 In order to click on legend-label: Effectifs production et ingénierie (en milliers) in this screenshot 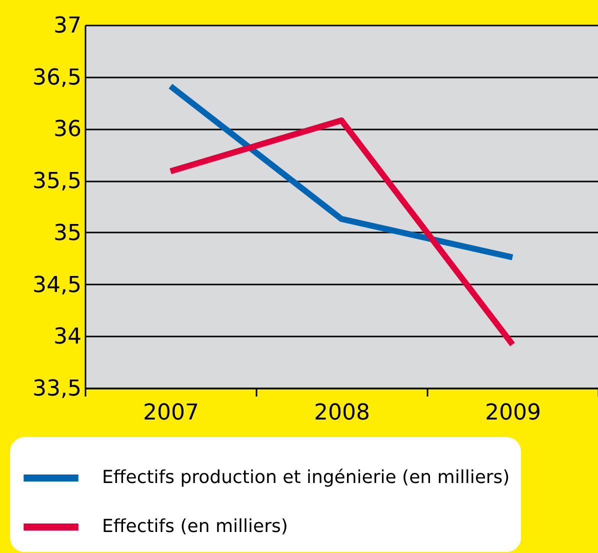, I will do `click(306, 477)`.